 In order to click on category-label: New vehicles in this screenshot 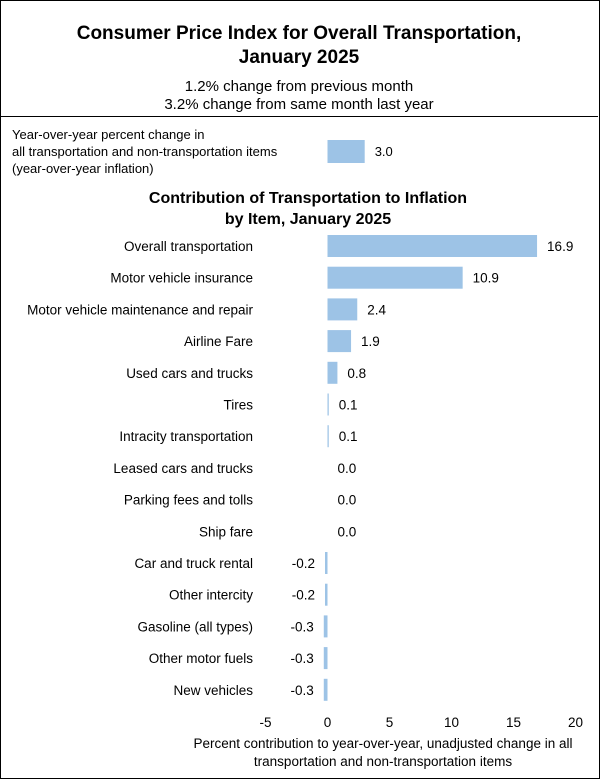, I will do `click(213, 690)`.